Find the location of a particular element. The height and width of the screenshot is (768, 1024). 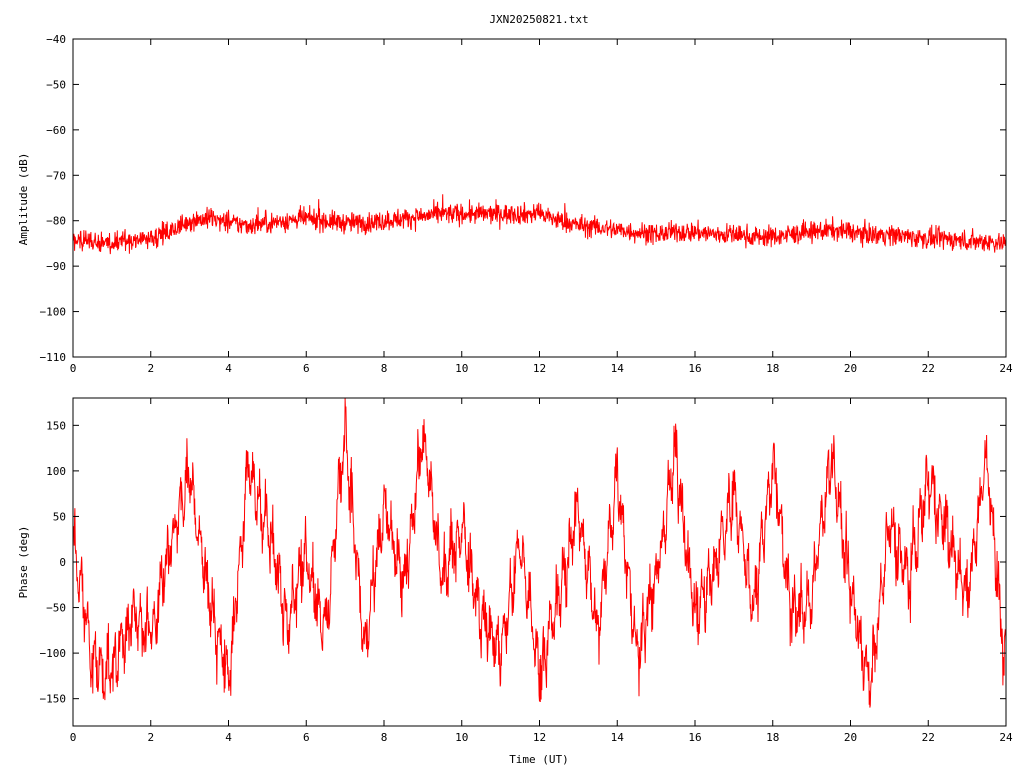

amplitude-y-tick-label: −50 is located at coordinates (56, 84).